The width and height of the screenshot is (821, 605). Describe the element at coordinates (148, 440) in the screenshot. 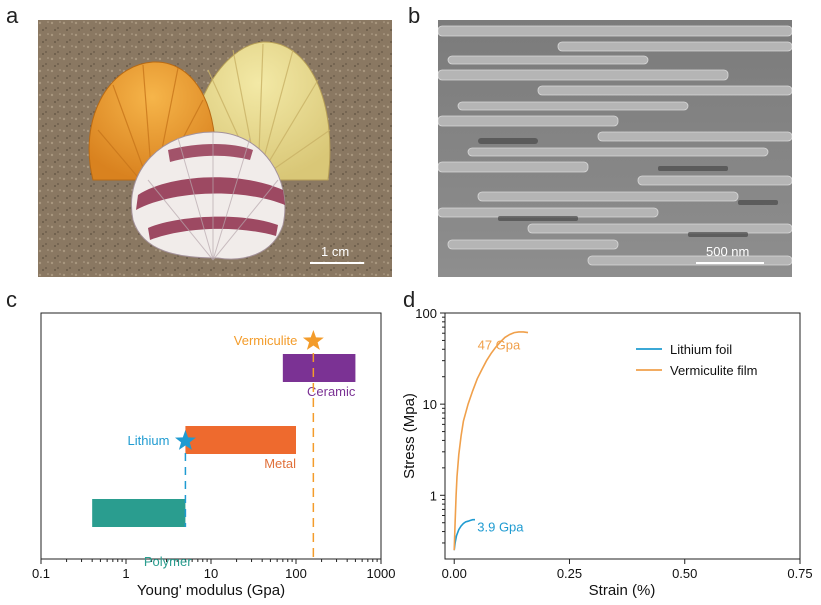

I see `lithium-marker-label: Lithium` at that location.